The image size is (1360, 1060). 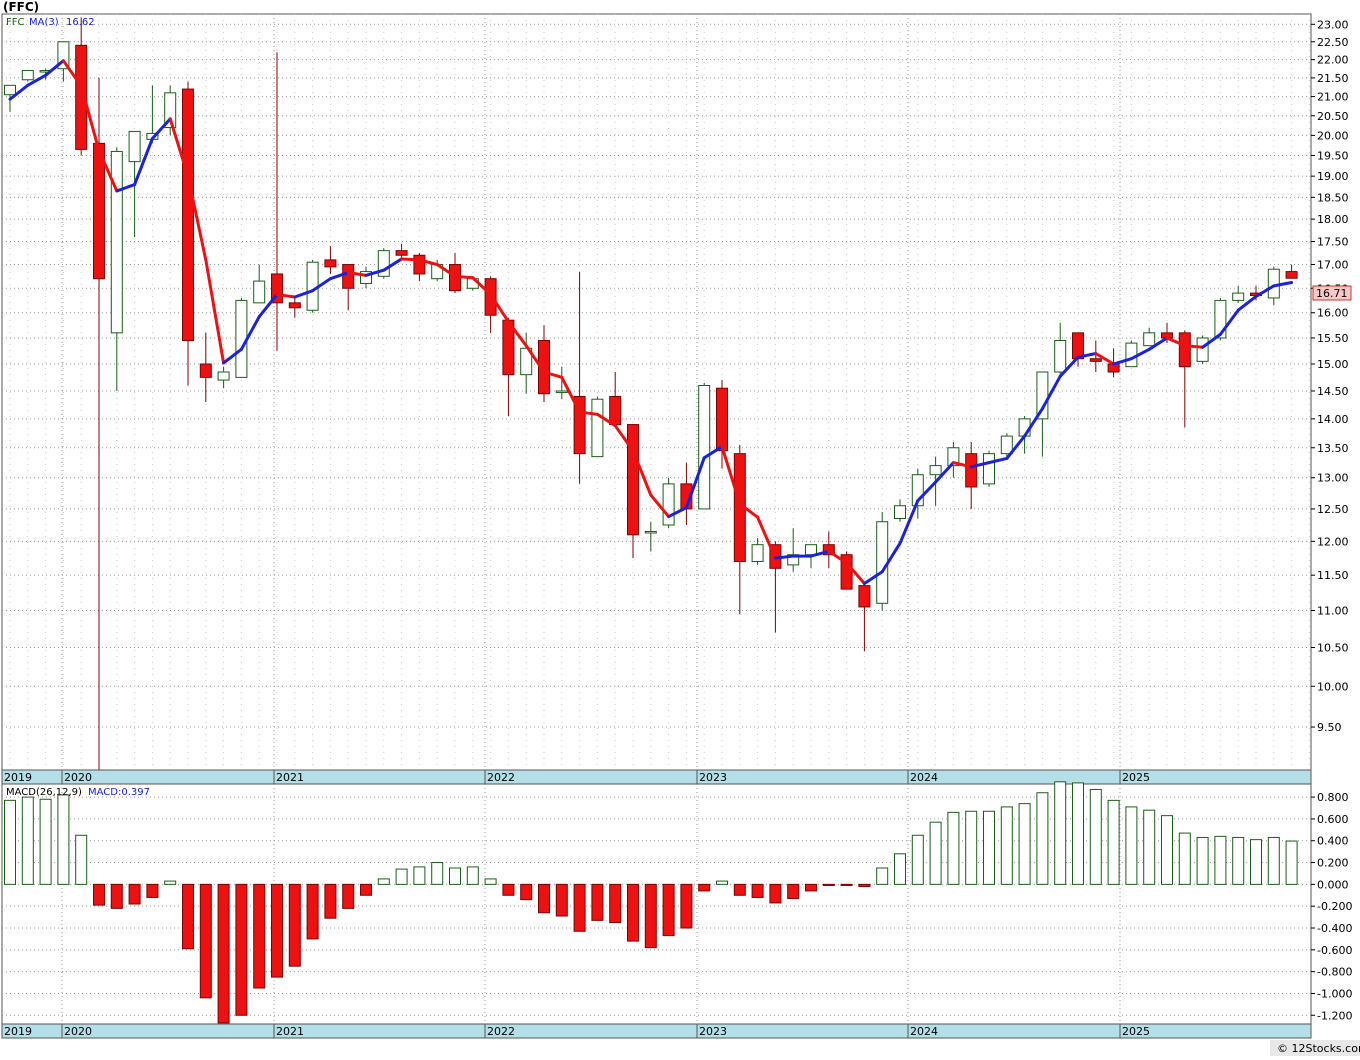 I want to click on macd-x-label: 2020, so click(x=78, y=1031).